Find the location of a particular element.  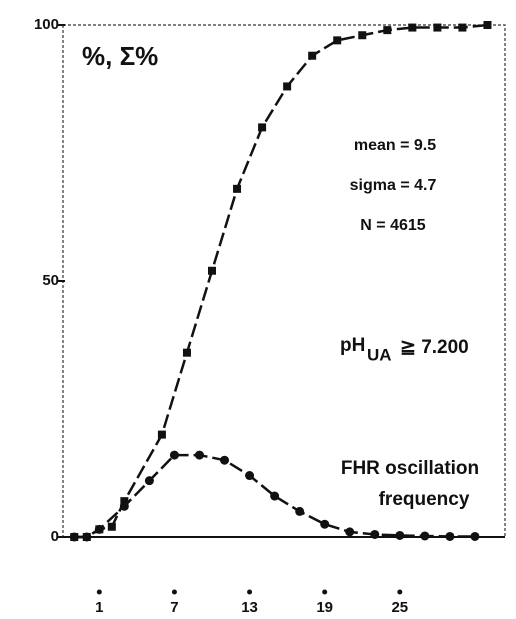

x-tick-label: 7 is located at coordinates (174, 607).